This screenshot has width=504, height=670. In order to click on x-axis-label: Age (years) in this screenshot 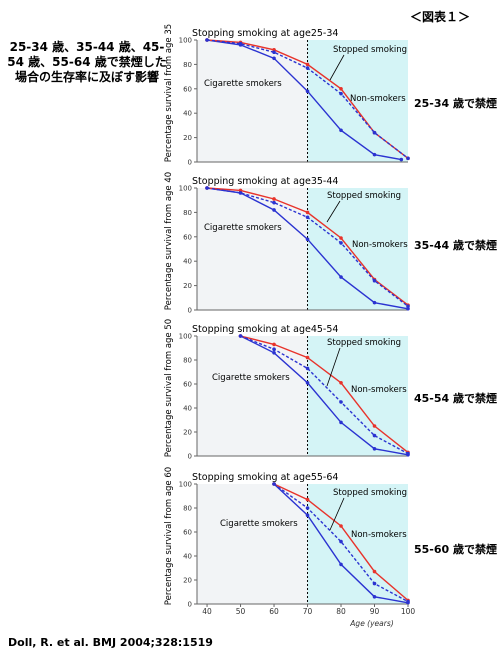, I will do `click(371, 623)`.